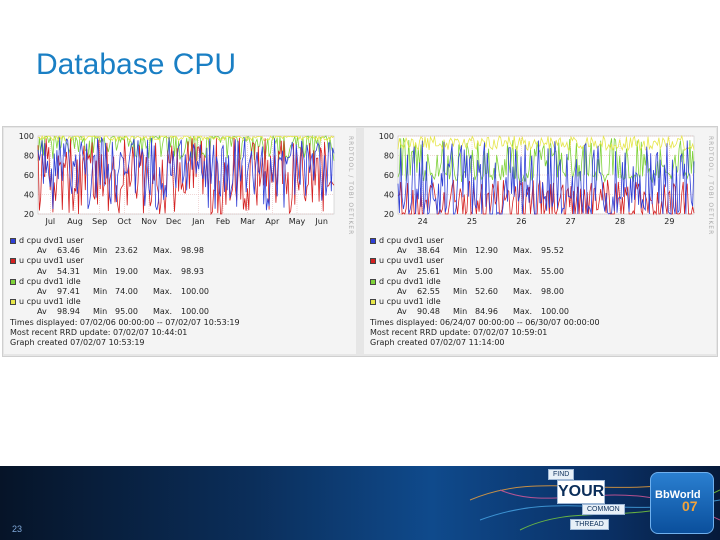  Describe the element at coordinates (486, 251) in the screenshot. I see `stat-min-value: 12.90` at that location.